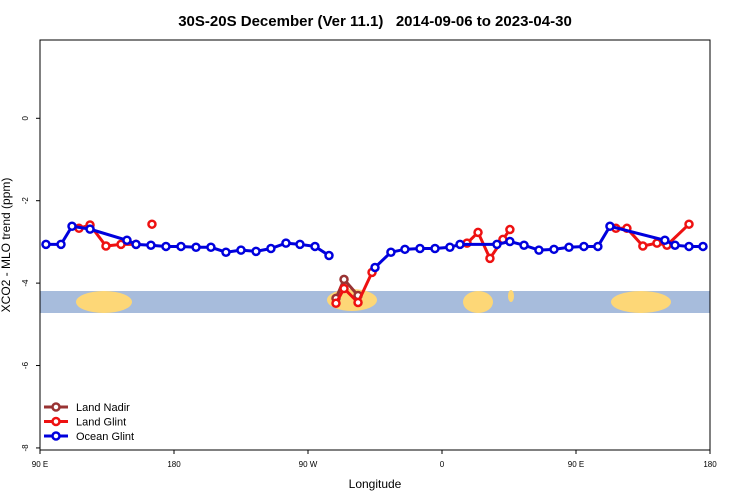 Image resolution: width=750 pixels, height=500 pixels. I want to click on y-tick-label: 0, so click(25, 118).